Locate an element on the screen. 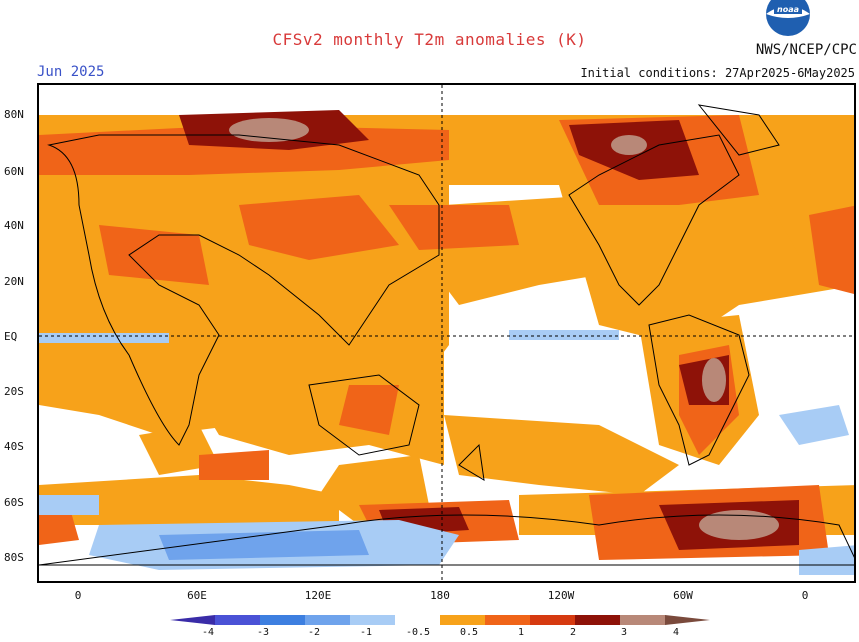  lat-label: 80S is located at coordinates (14, 557).